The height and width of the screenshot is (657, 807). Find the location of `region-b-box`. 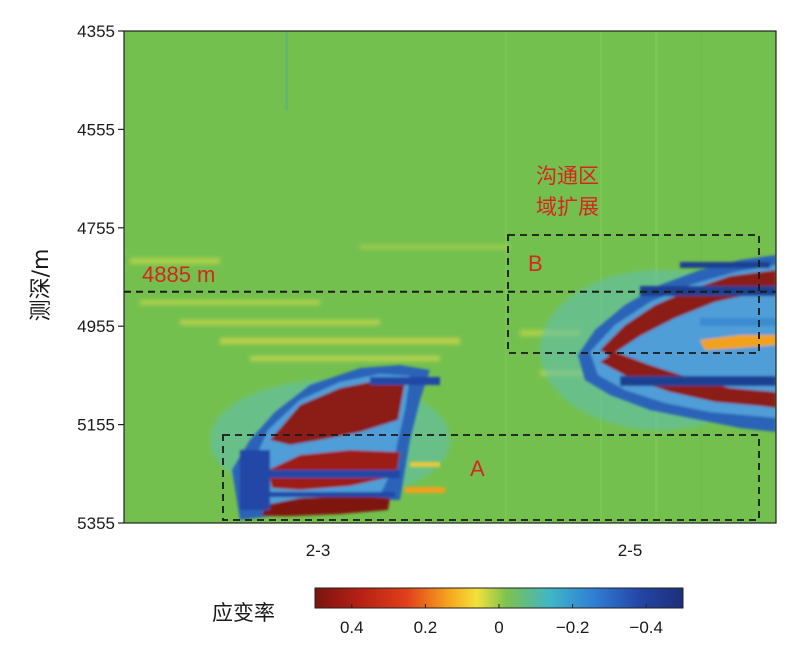

region-b-box is located at coordinates (633, 294).